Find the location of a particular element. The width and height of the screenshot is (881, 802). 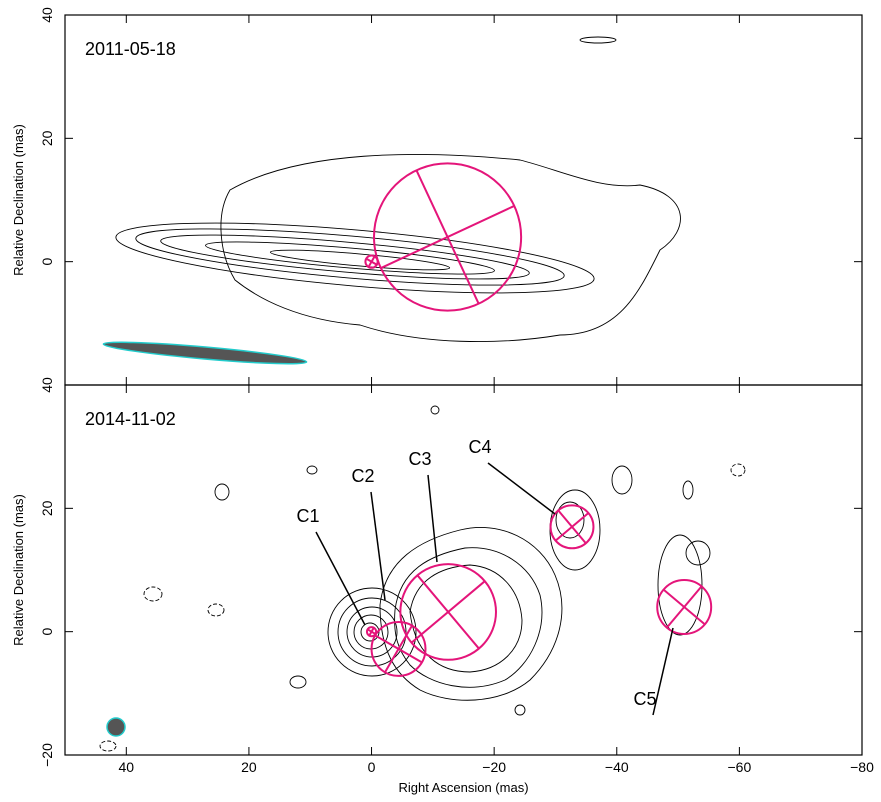

x-tick-label: −80 is located at coordinates (862, 767).